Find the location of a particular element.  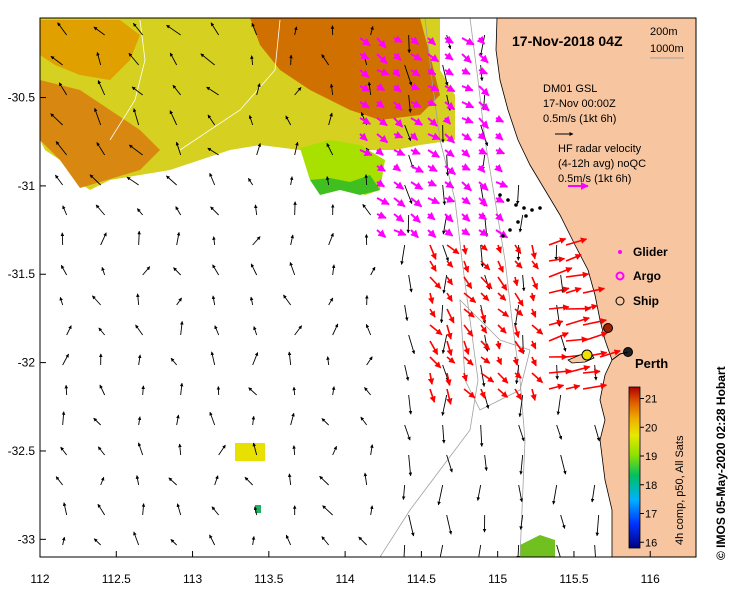

x-tick-label: 114 is located at coordinates (345, 579).